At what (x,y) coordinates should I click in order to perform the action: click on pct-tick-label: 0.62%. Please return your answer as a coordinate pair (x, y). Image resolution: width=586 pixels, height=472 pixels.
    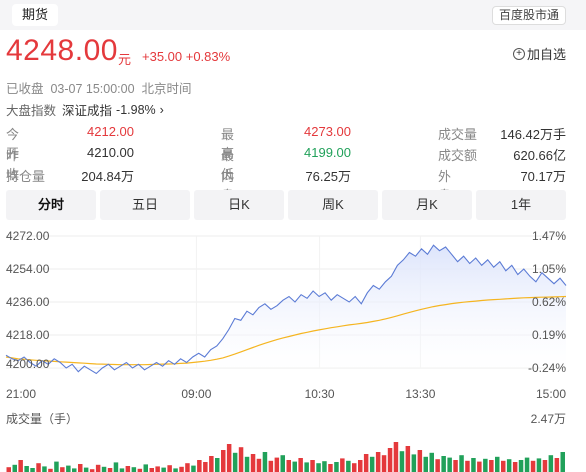
    Looking at the image, I should click on (549, 302).